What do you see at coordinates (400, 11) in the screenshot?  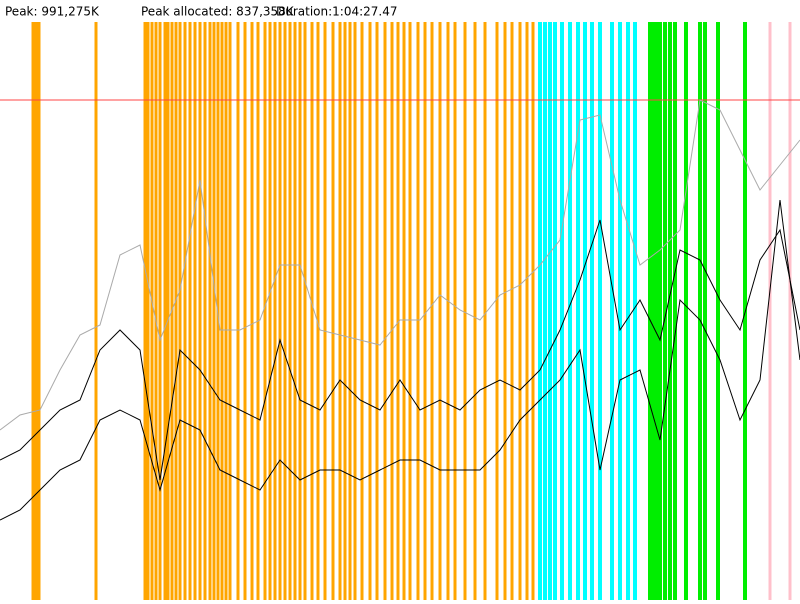 I see `header-bg` at bounding box center [400, 11].